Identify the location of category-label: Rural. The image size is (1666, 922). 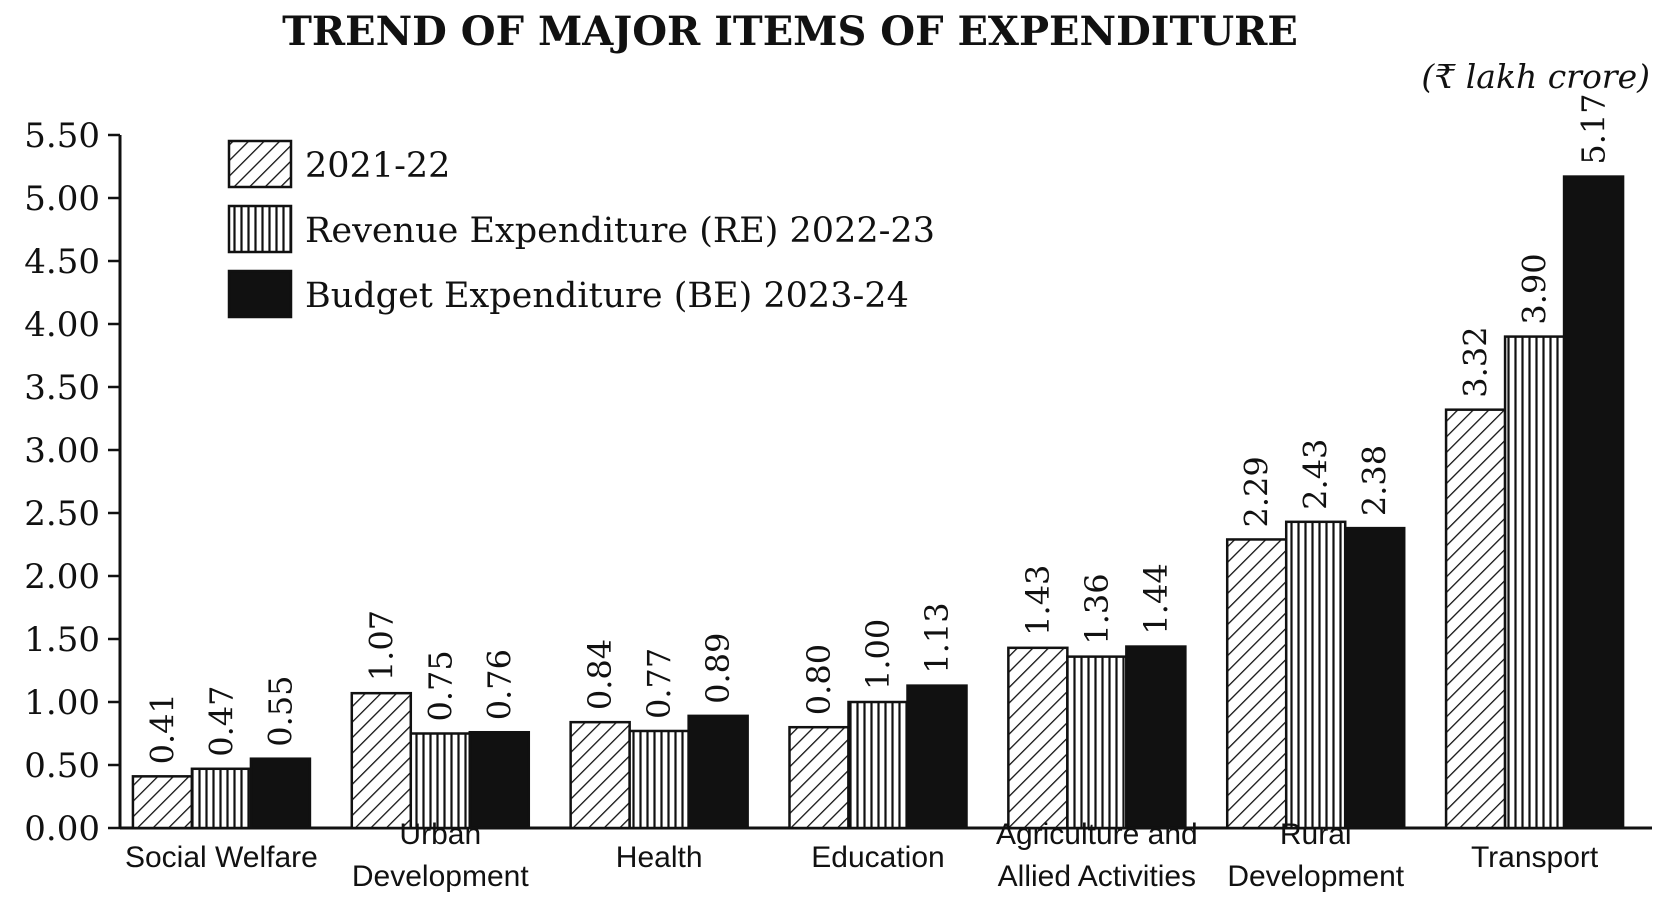
(1316, 834).